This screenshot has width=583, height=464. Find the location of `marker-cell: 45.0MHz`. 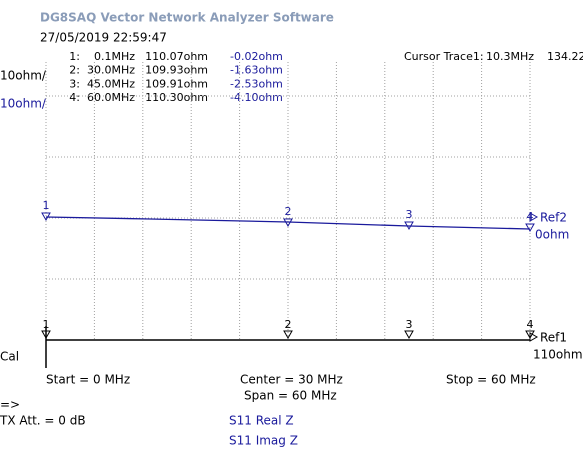

marker-cell: 45.0MHz is located at coordinates (111, 83).